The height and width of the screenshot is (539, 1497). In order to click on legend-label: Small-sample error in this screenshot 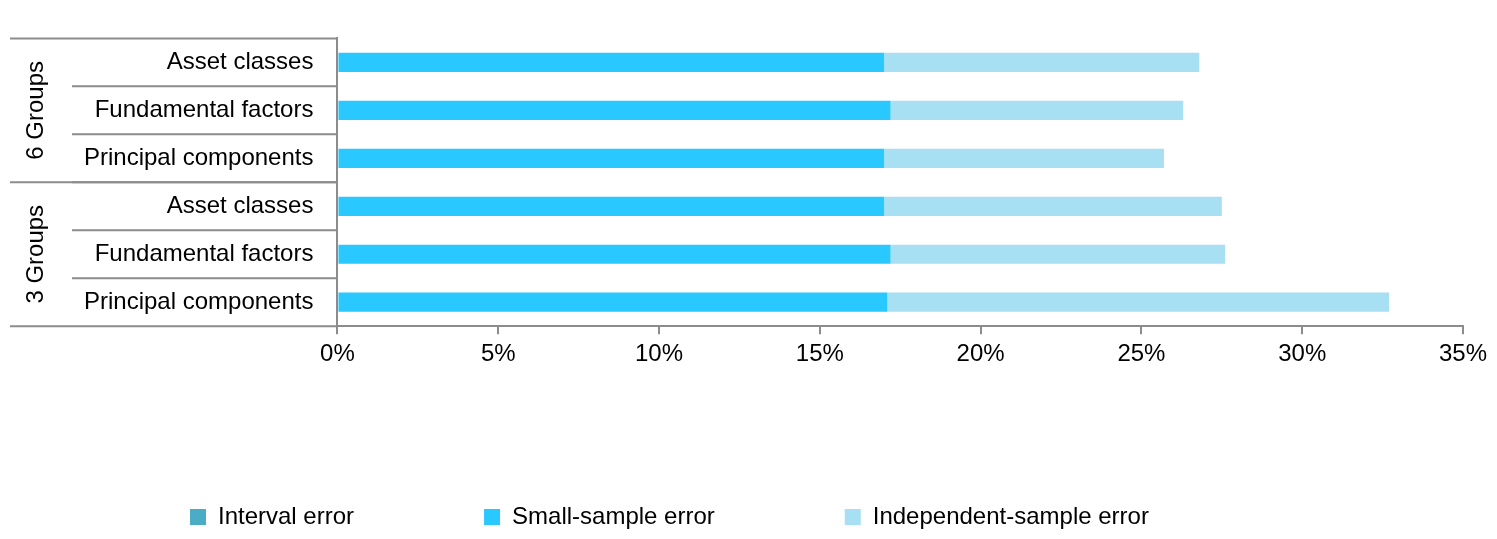, I will do `click(613, 515)`.